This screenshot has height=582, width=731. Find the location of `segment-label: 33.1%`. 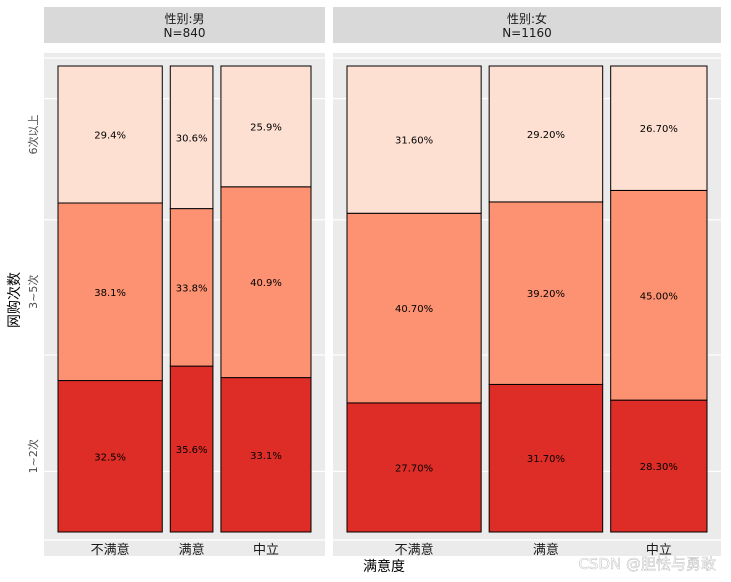

segment-label: 33.1% is located at coordinates (266, 456).